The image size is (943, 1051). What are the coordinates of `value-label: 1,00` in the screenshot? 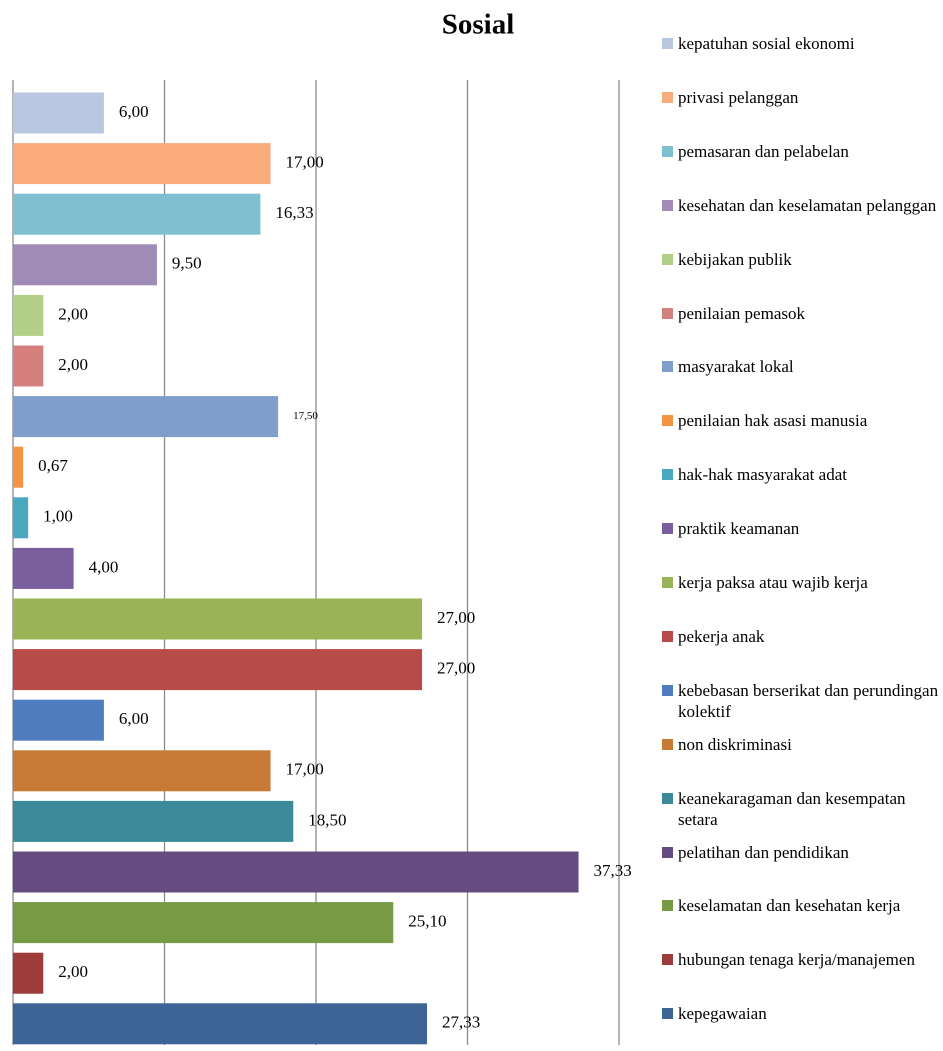 It's located at (58, 516).